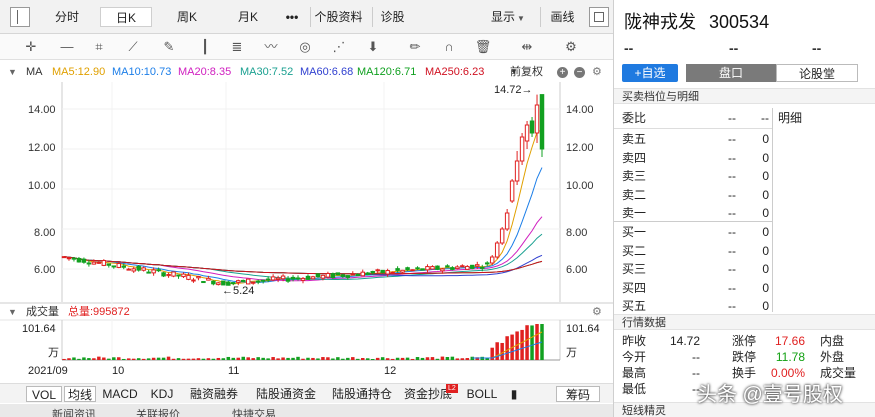 Image resolution: width=875 pixels, height=417 pixels. I want to click on tab-monthly-k: 月K, so click(247, 17).